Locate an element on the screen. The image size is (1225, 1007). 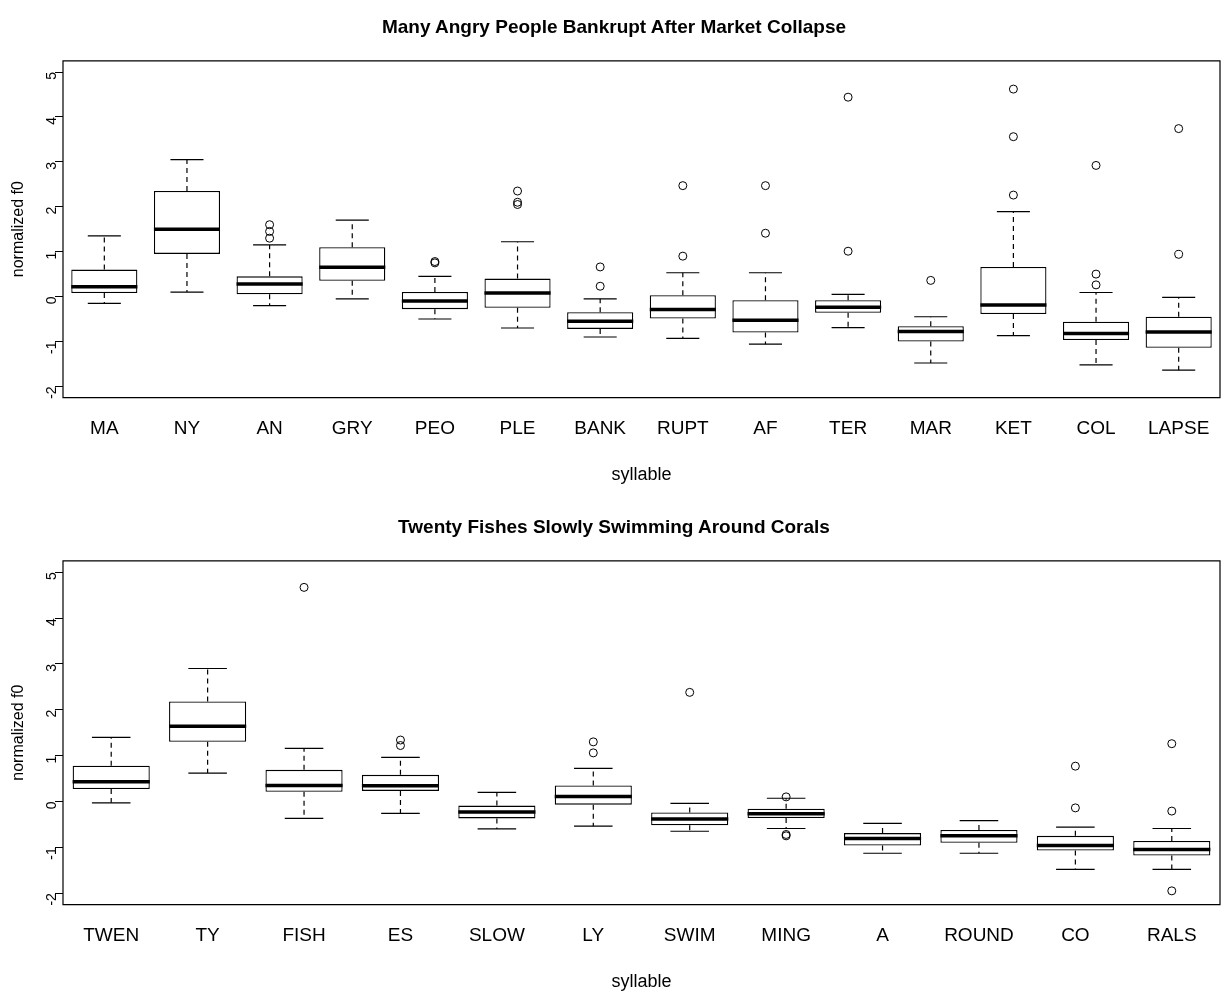
x-tick-label: ES is located at coordinates (400, 935).